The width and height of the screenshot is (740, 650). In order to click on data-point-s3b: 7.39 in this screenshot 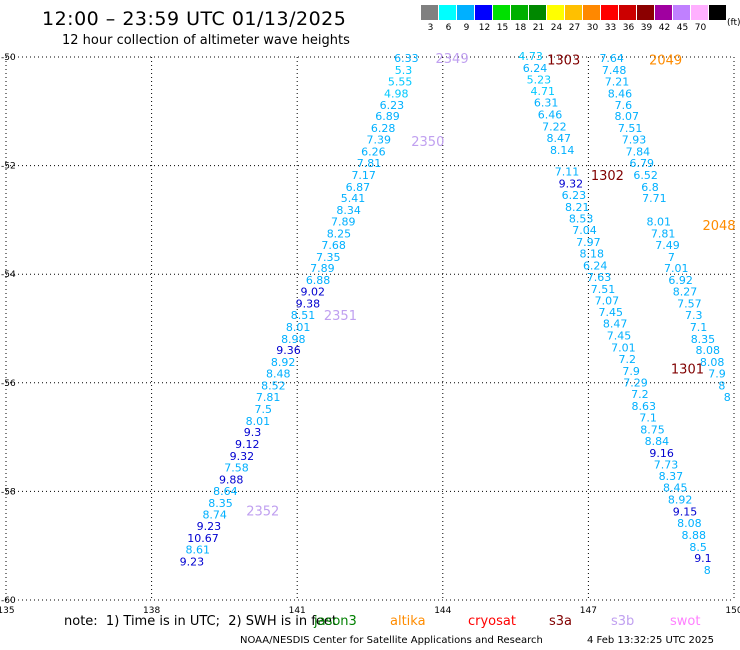, I will do `click(378, 140)`.